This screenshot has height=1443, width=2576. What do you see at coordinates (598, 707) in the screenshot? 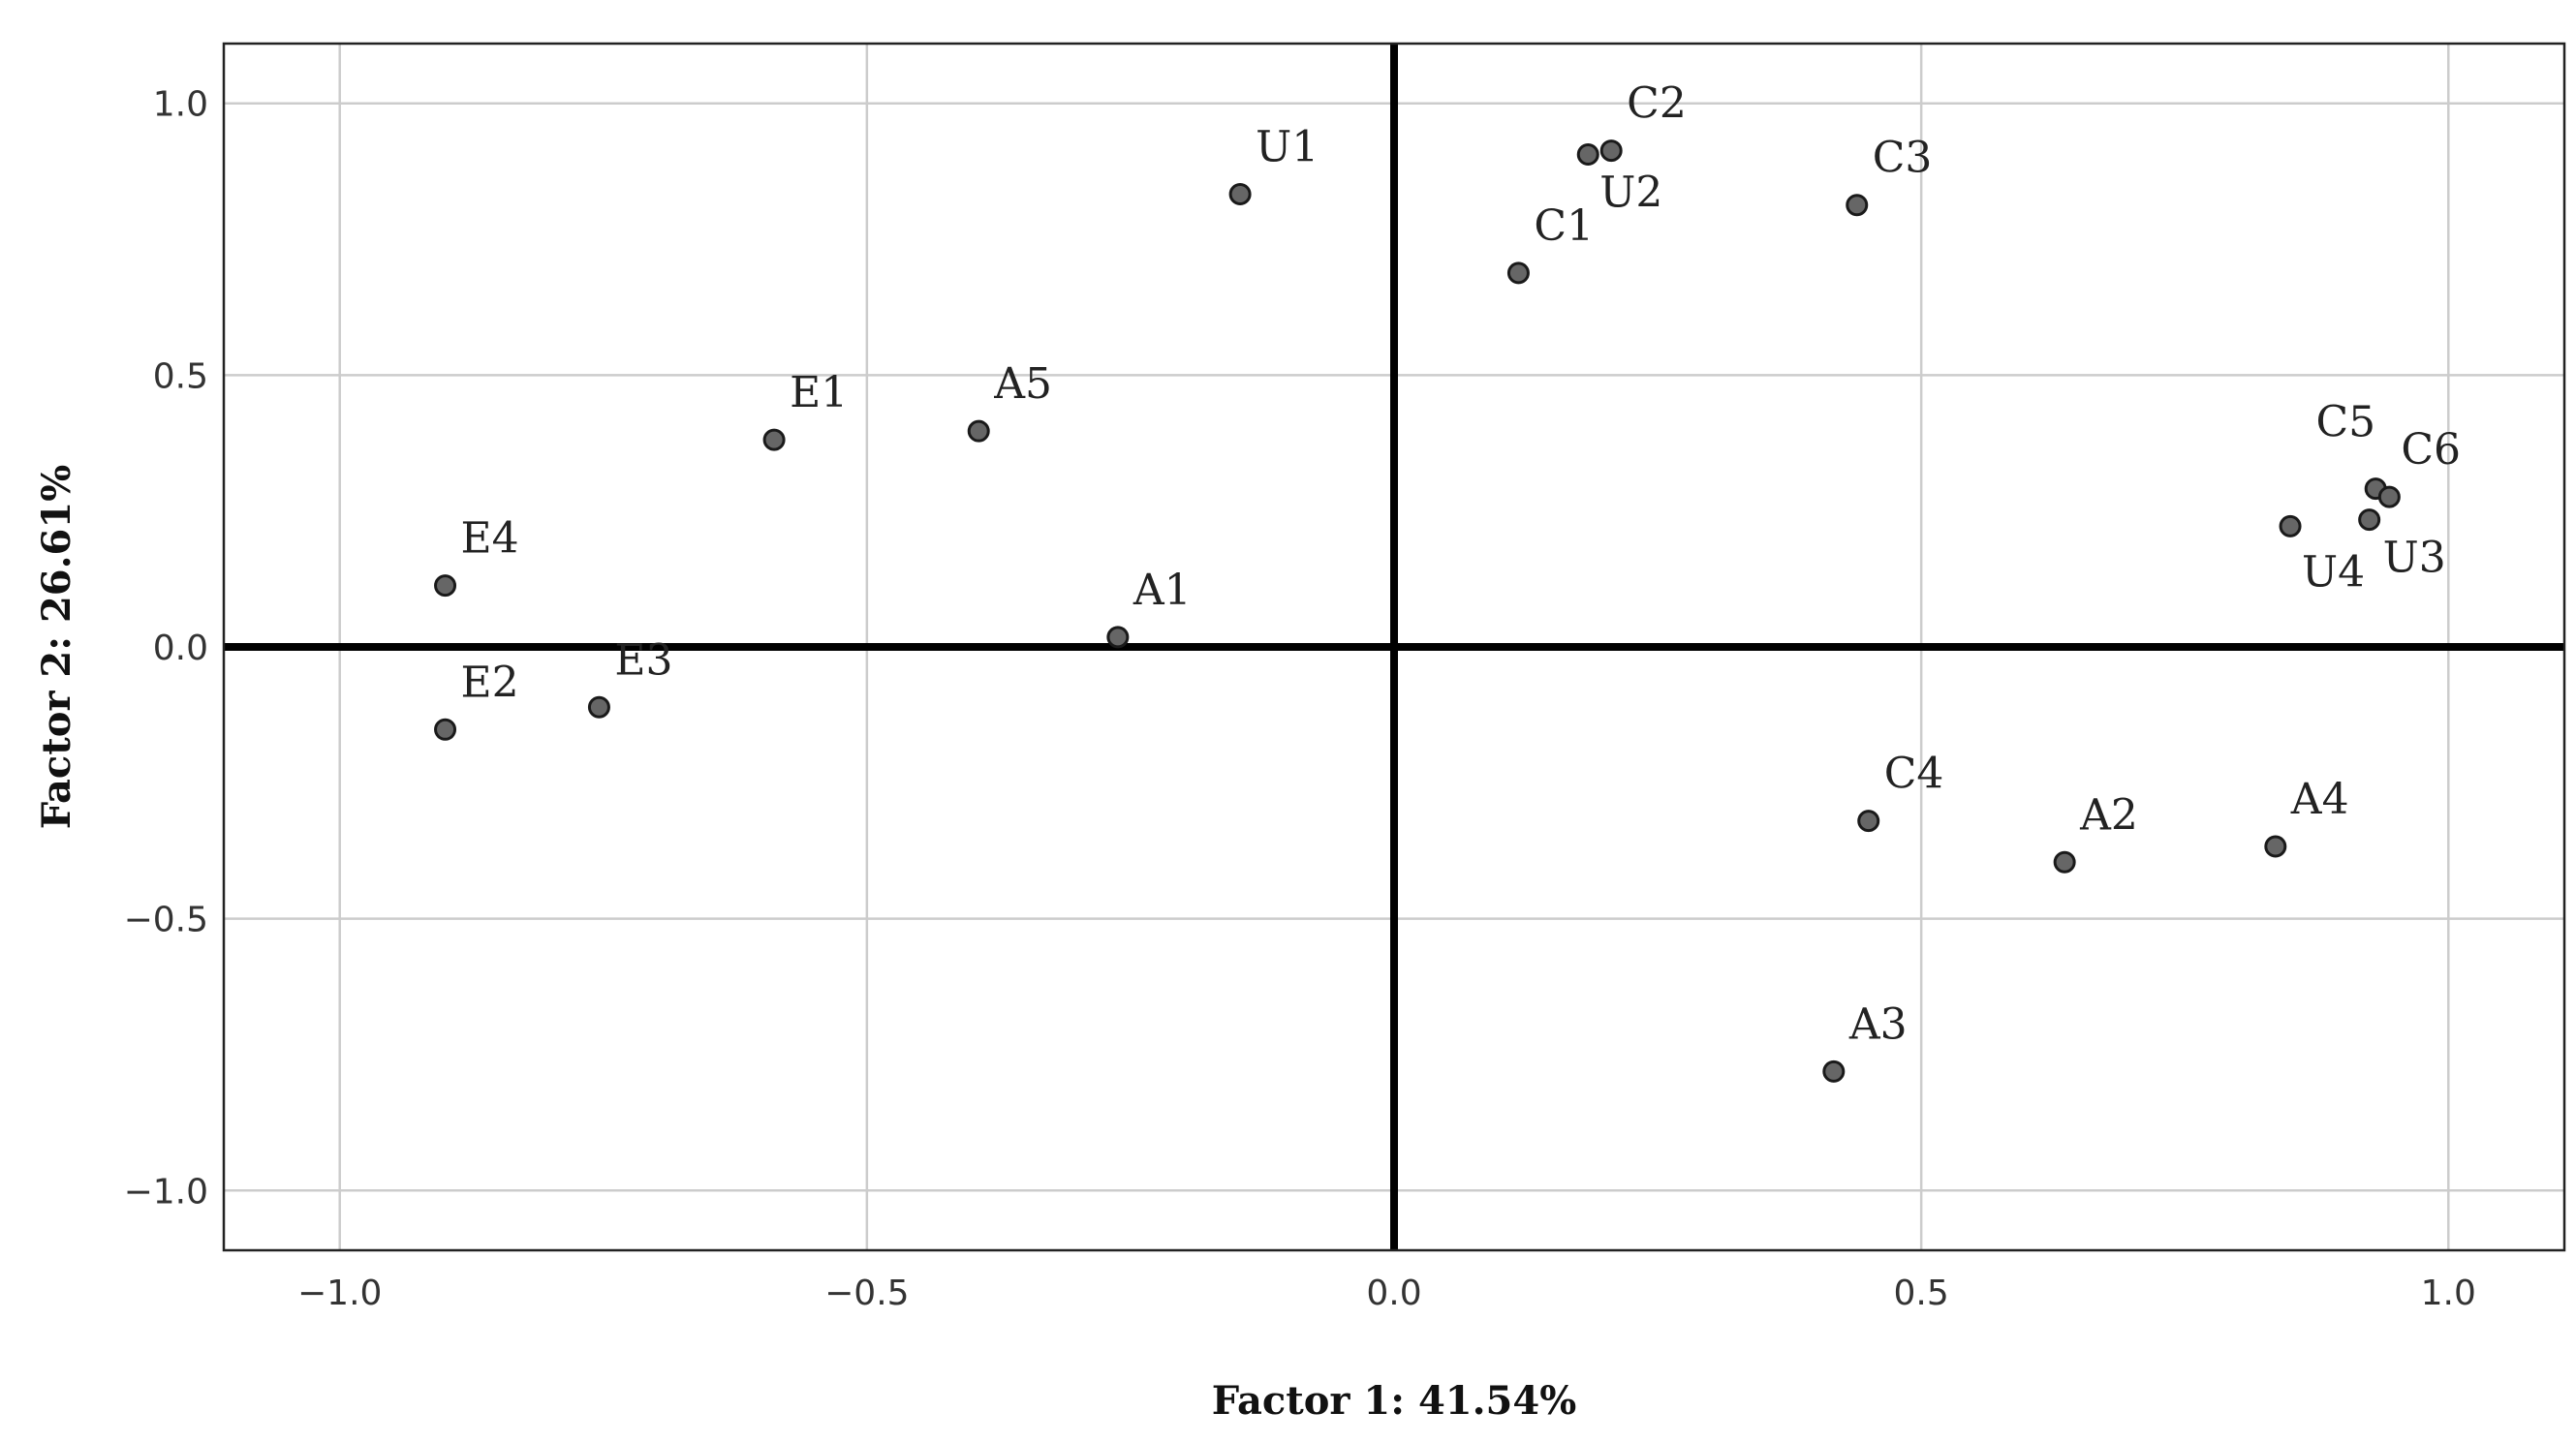
I see `point-e3` at bounding box center [598, 707].